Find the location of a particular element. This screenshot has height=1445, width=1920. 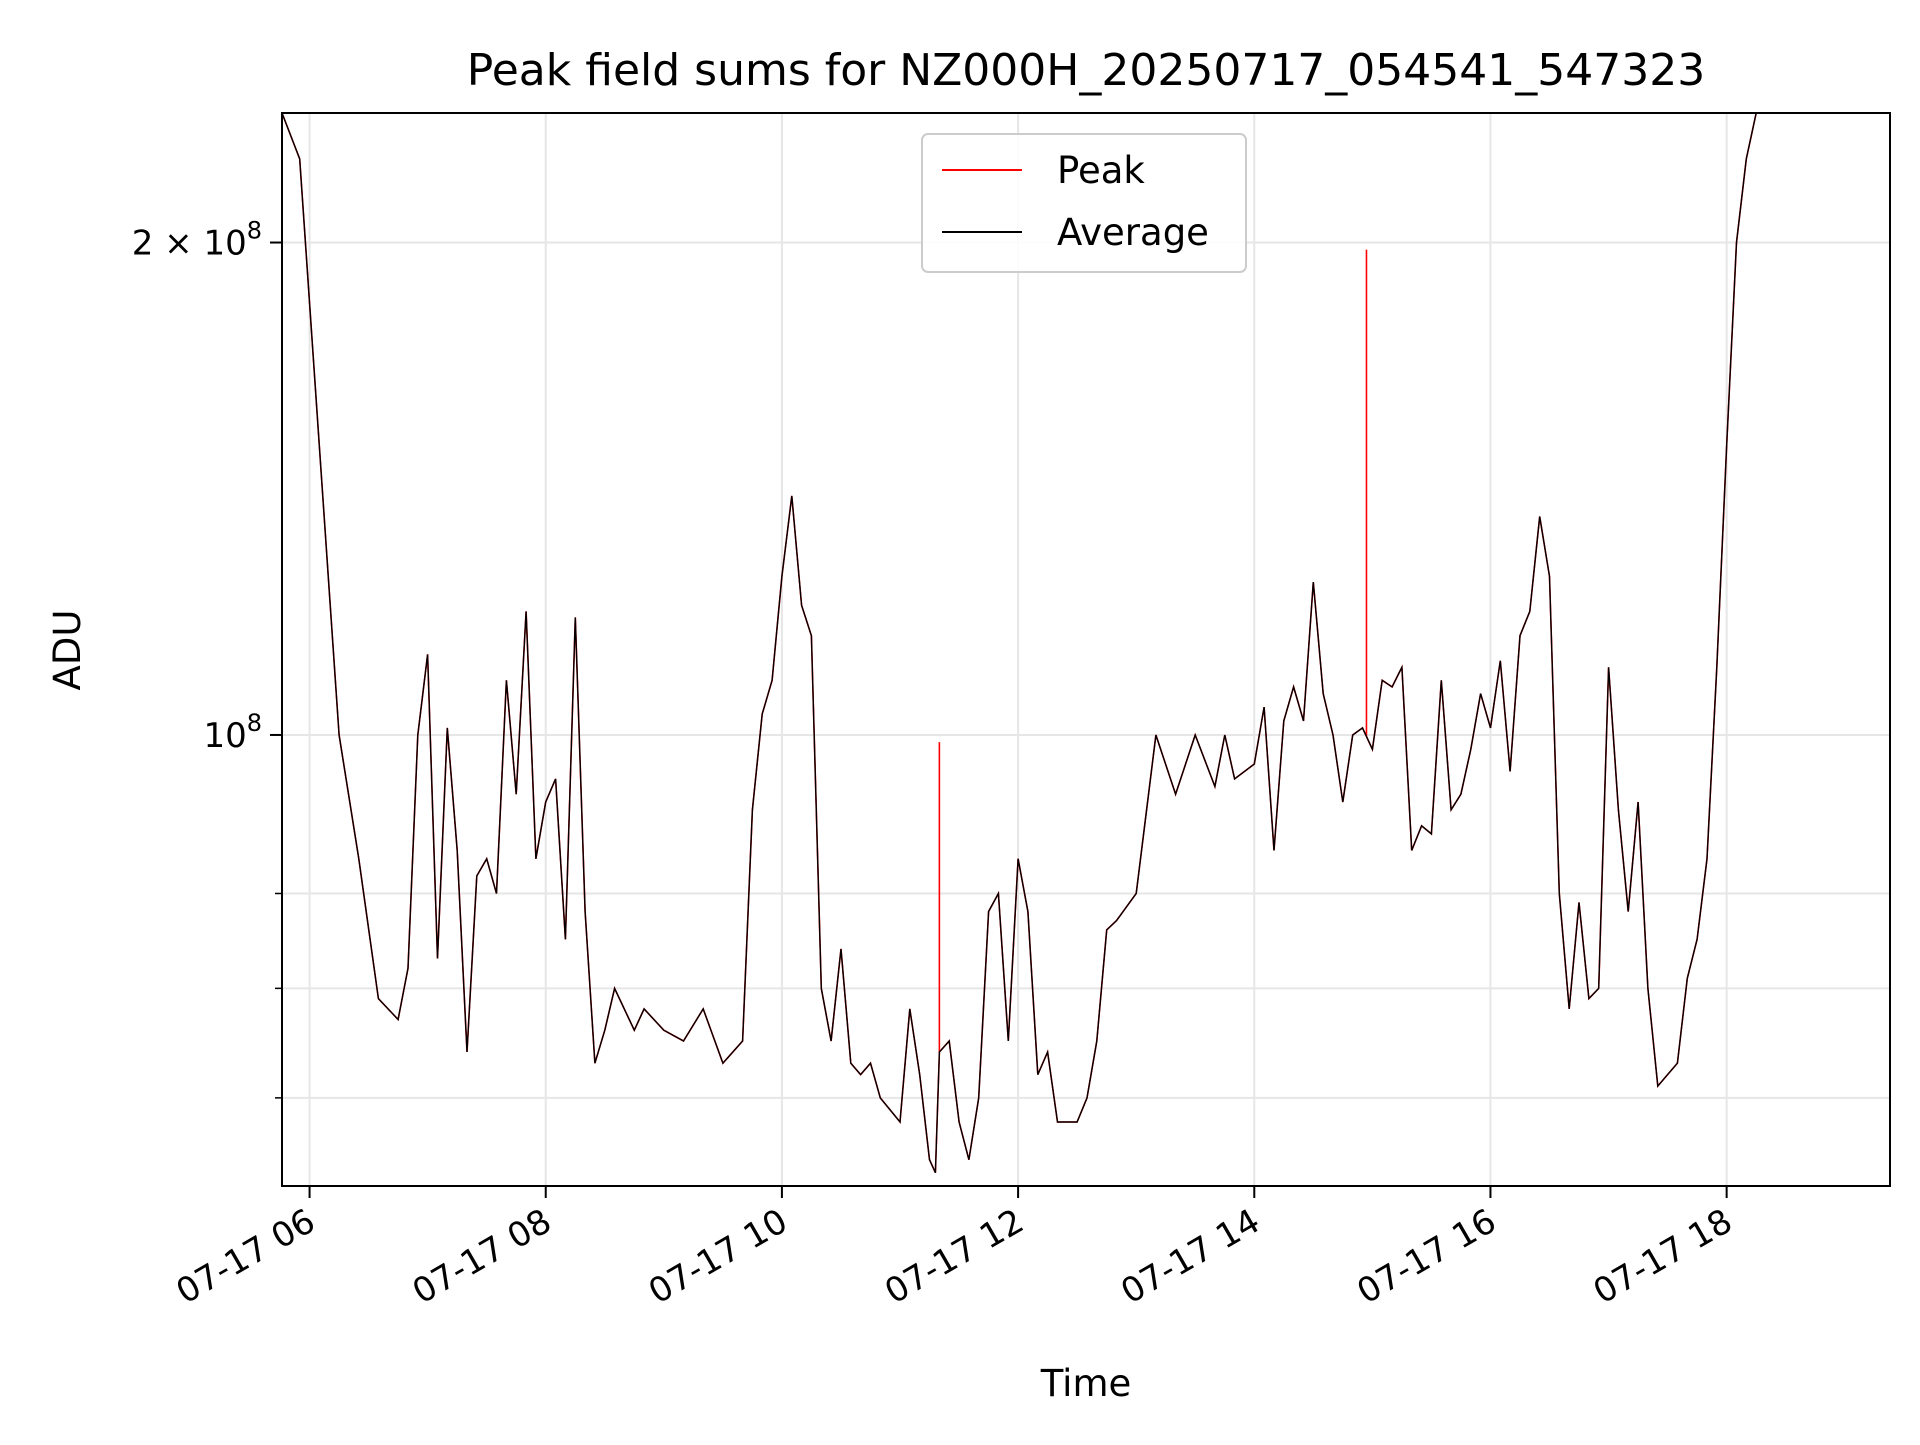

x-axis-label: Time is located at coordinates (1086, 1383).